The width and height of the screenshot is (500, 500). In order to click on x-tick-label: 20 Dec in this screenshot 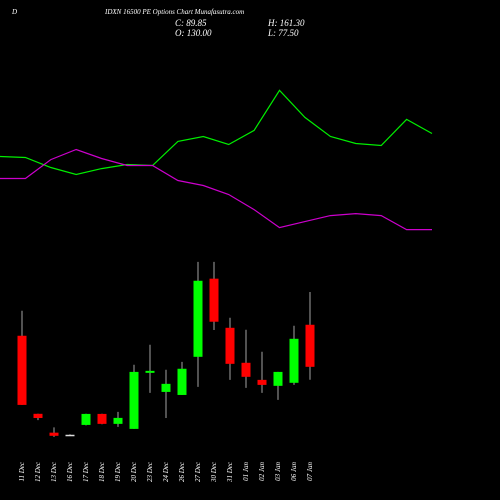, I will do `click(134, 471)`.